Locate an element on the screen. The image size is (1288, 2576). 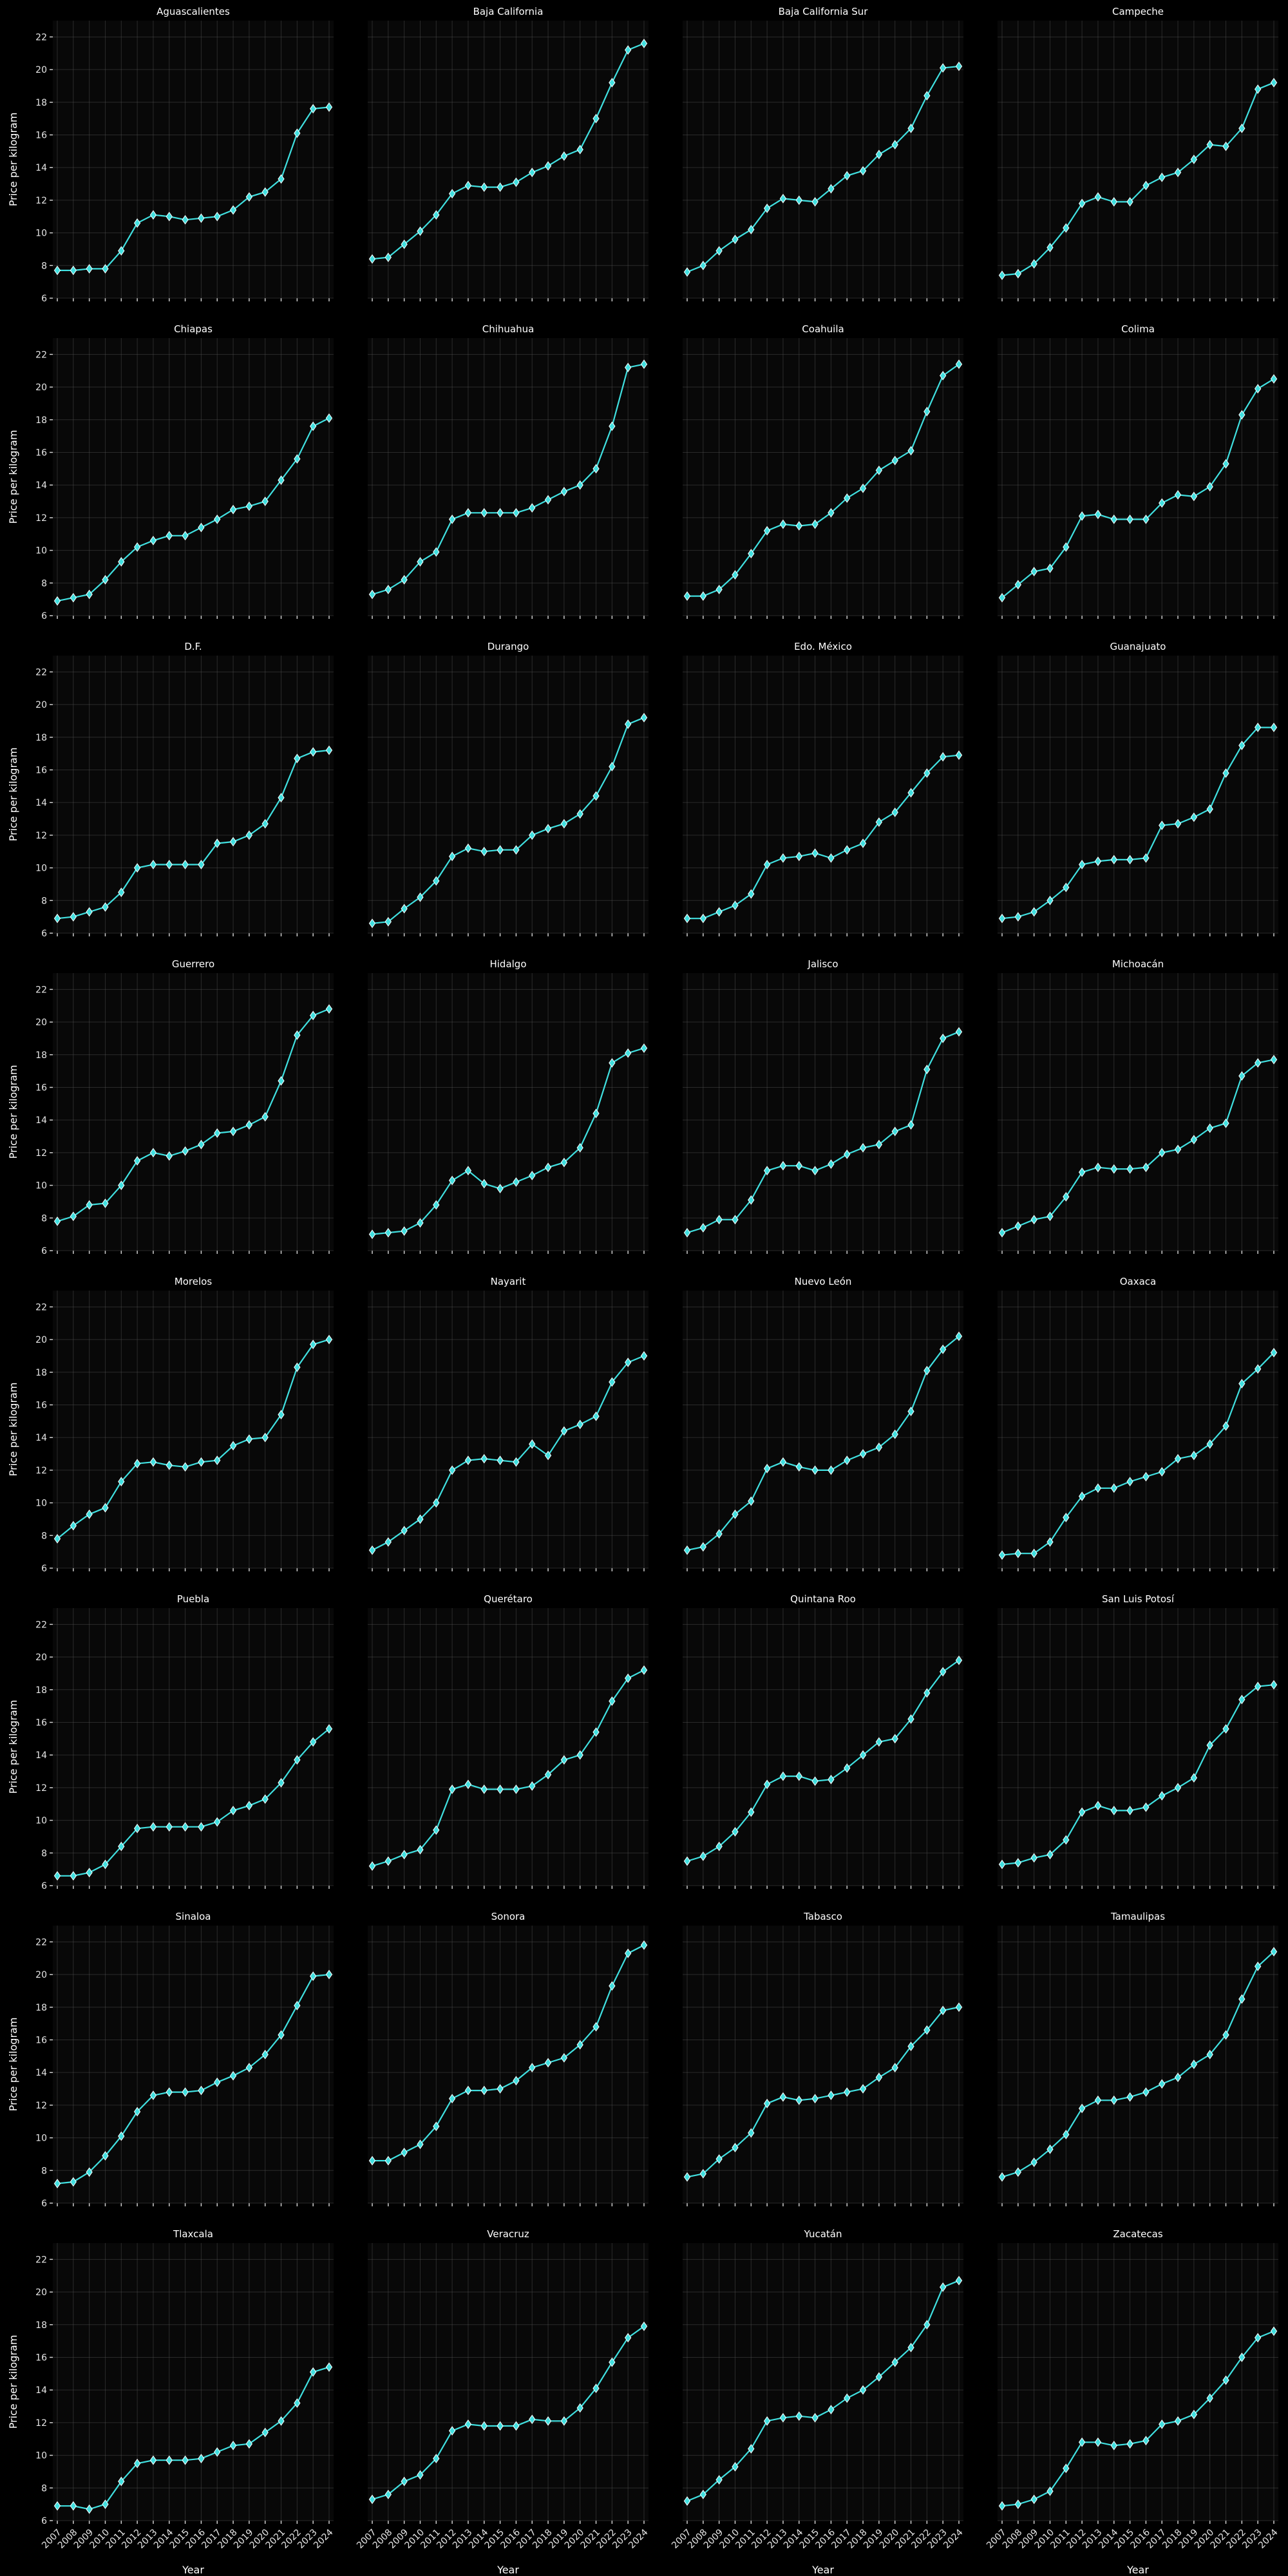
y-tick-label: 12 is located at coordinates (41, 518).